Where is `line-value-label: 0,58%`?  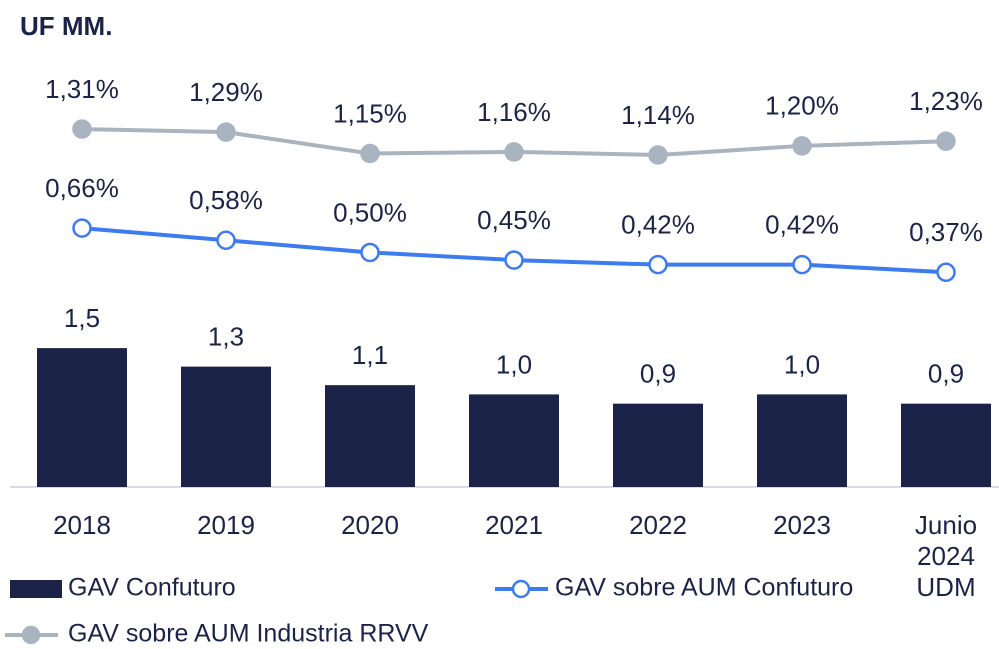
line-value-label: 0,58% is located at coordinates (226, 200).